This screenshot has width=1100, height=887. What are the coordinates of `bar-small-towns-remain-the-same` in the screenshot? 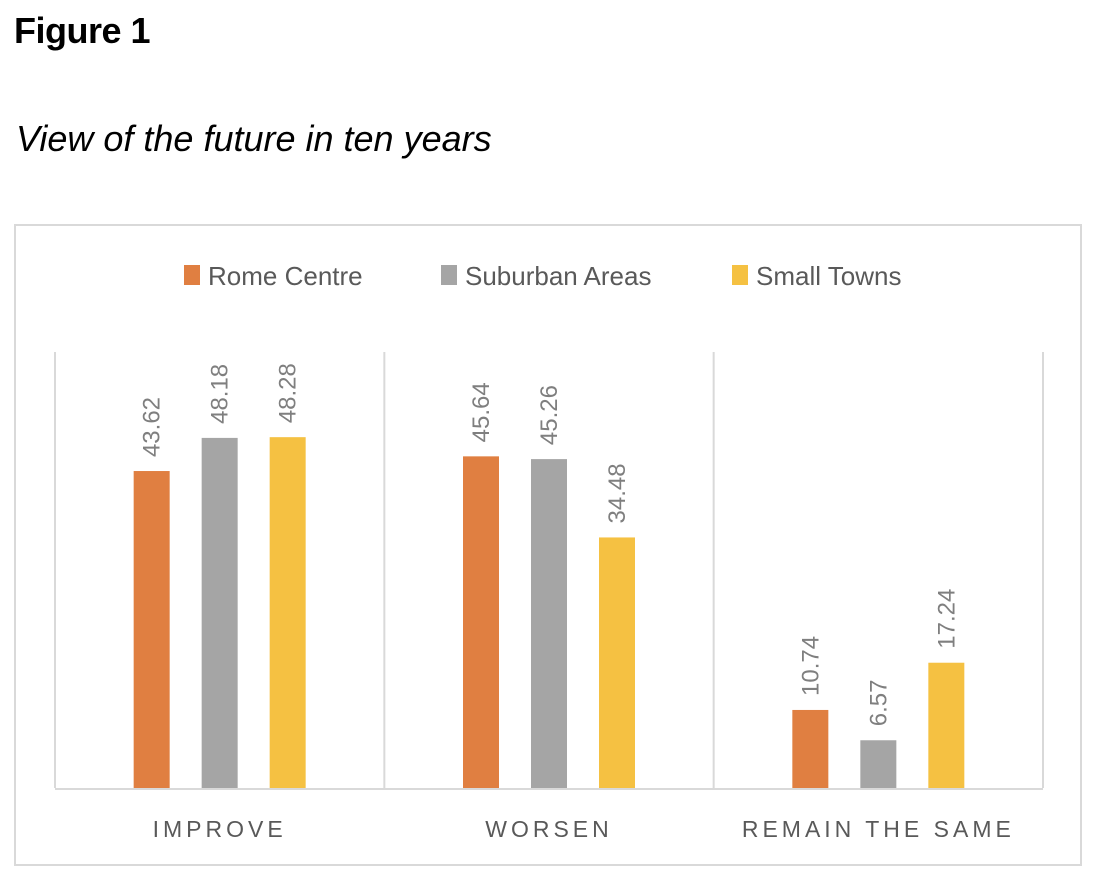 It's located at (946, 725).